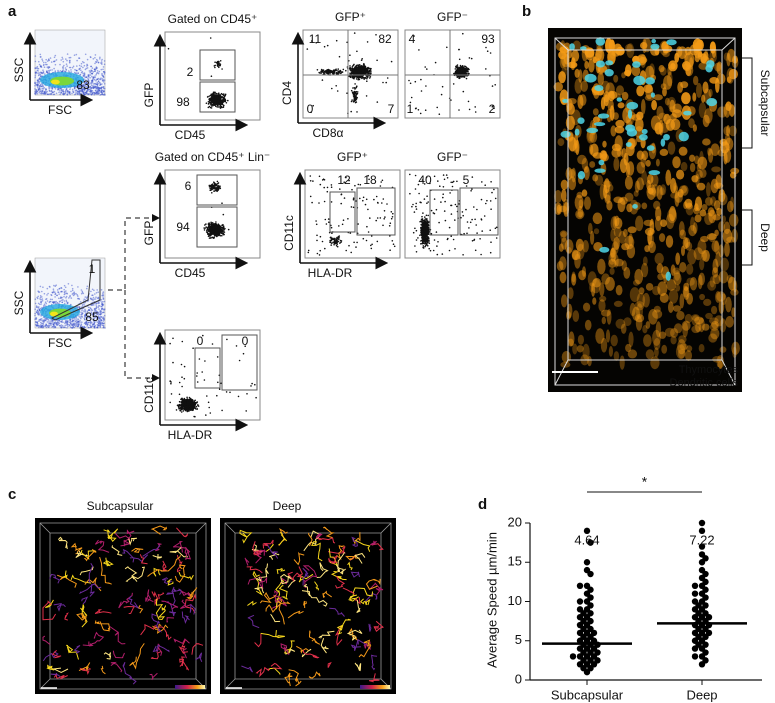 Image resolution: width=775 pixels, height=703 pixels. Describe the element at coordinates (149, 233) in the screenshot. I see `y-axis-label: GFP` at that location.